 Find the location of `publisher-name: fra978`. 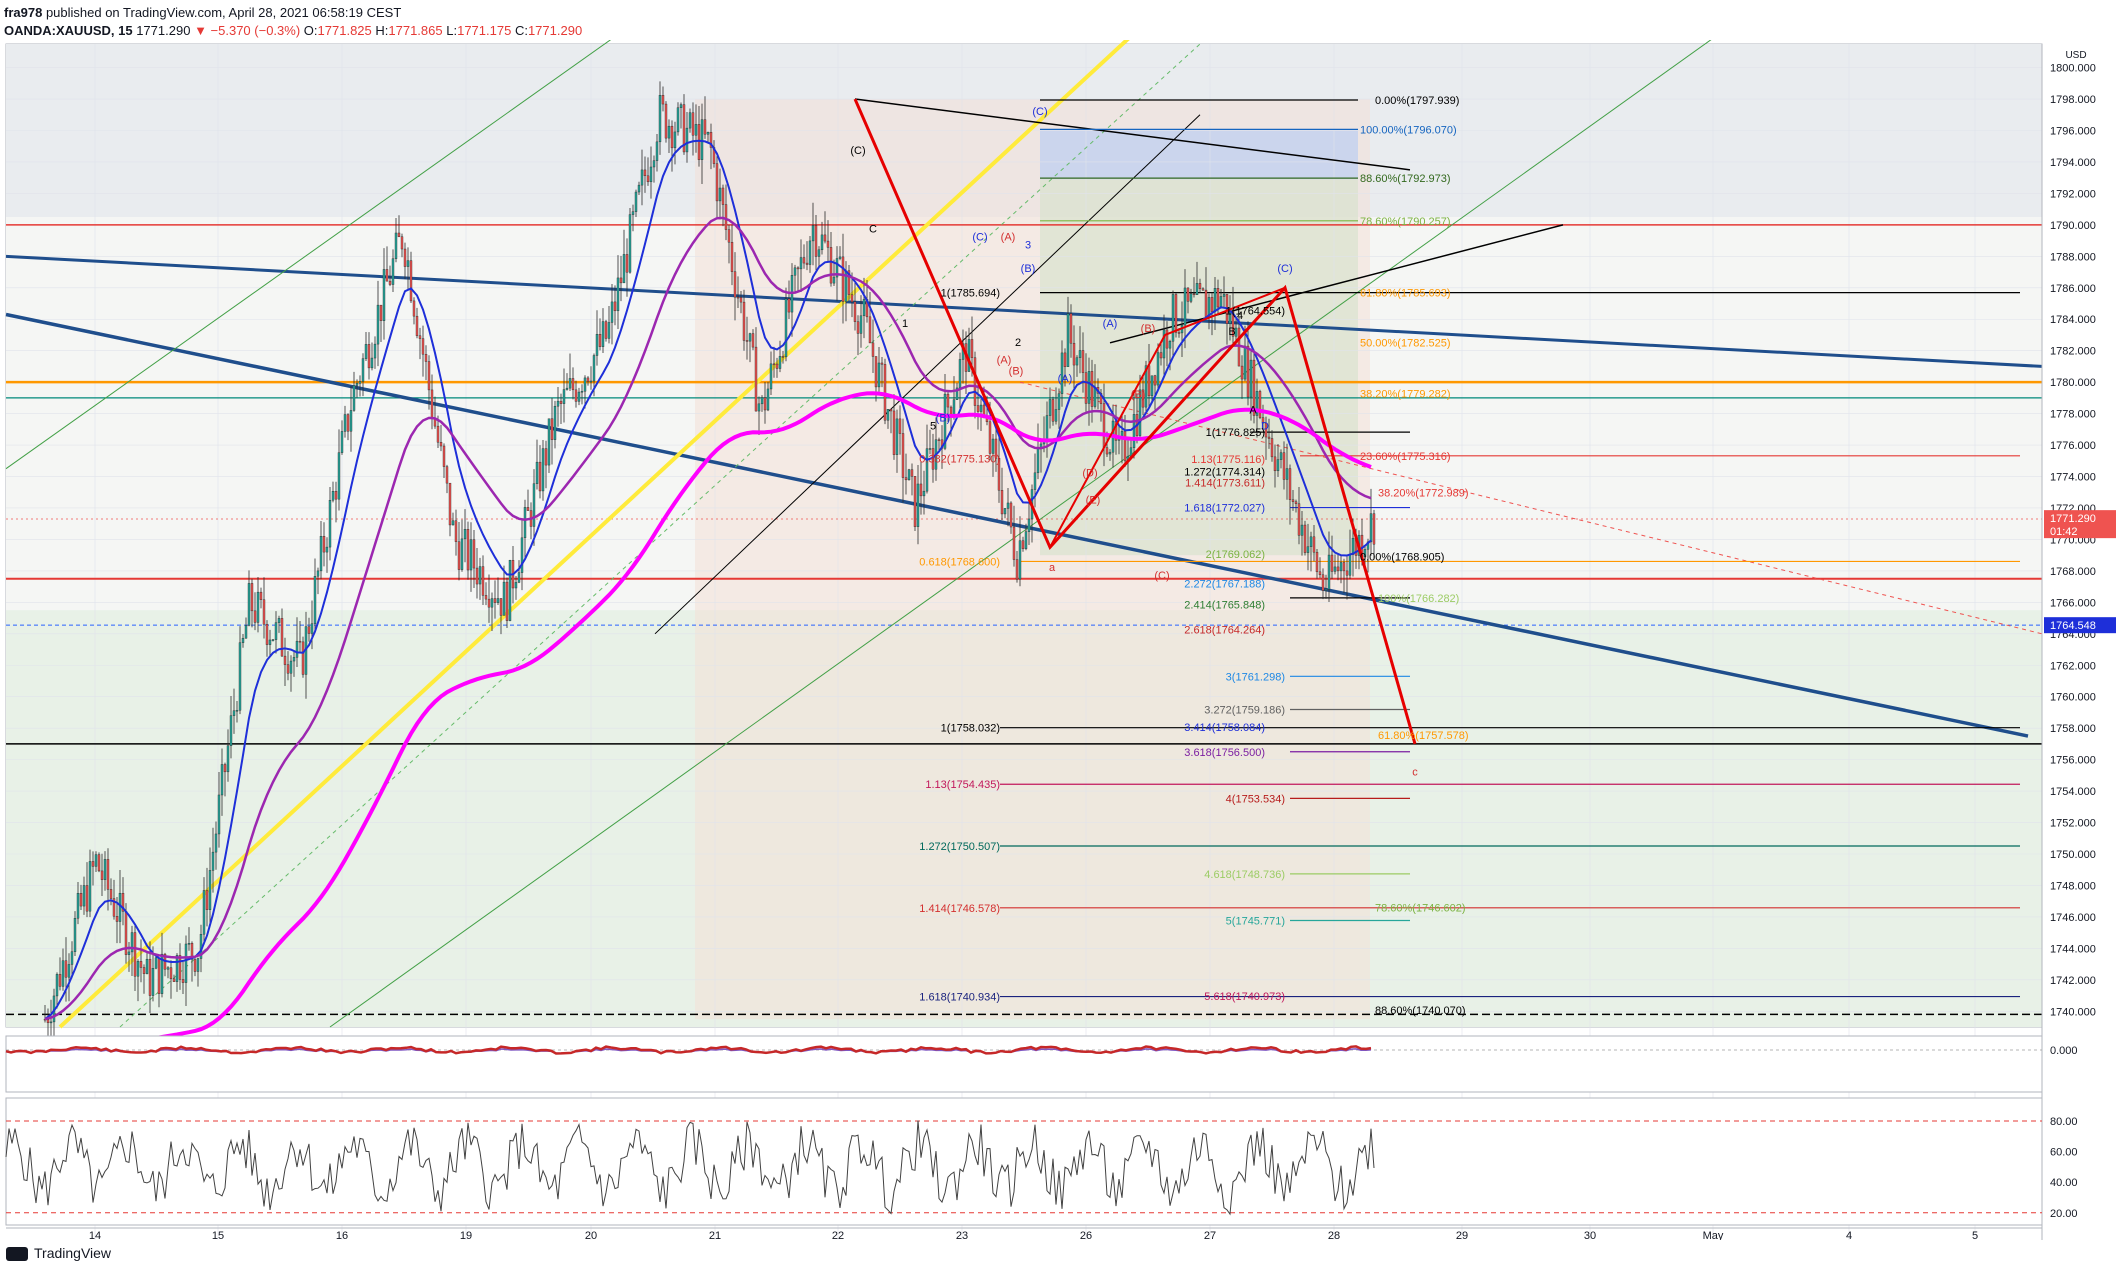

publisher-name: fra978 is located at coordinates (23, 12).